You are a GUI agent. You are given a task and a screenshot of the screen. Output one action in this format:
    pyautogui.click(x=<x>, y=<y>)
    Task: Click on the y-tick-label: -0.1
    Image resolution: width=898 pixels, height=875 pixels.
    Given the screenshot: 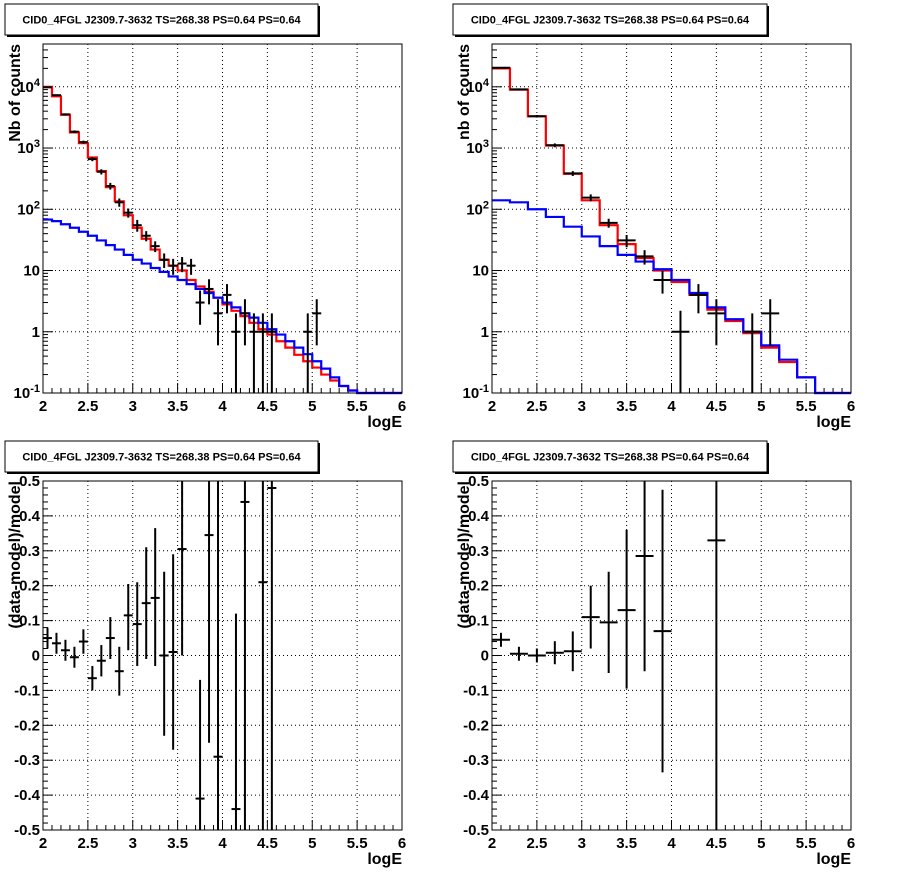 What is the action you would take?
    pyautogui.click(x=27, y=690)
    